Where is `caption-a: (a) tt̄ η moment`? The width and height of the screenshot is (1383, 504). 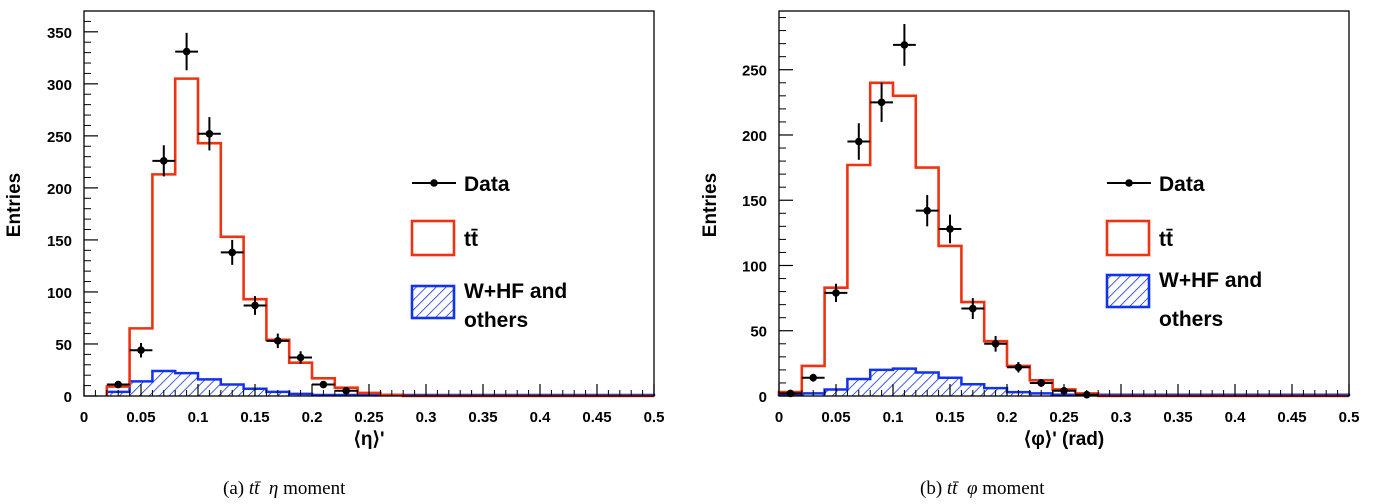 caption-a: (a) tt̄ η moment is located at coordinates (284, 488).